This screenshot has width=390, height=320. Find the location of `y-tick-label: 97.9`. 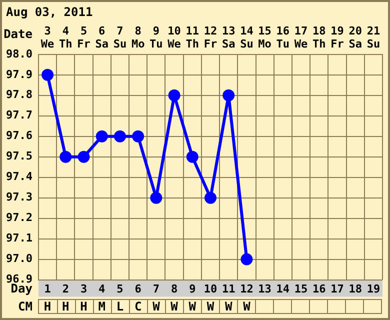

y-tick-label: 97.9 is located at coordinates (19, 74).